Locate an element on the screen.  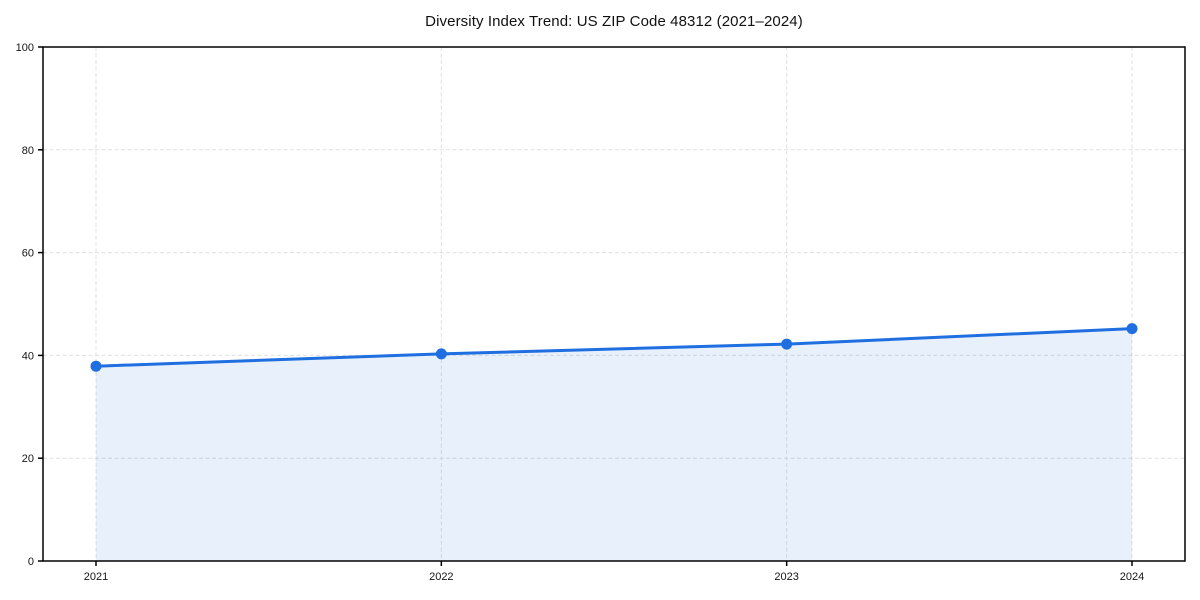
y-axis-tick-label: 80 is located at coordinates (28, 151).